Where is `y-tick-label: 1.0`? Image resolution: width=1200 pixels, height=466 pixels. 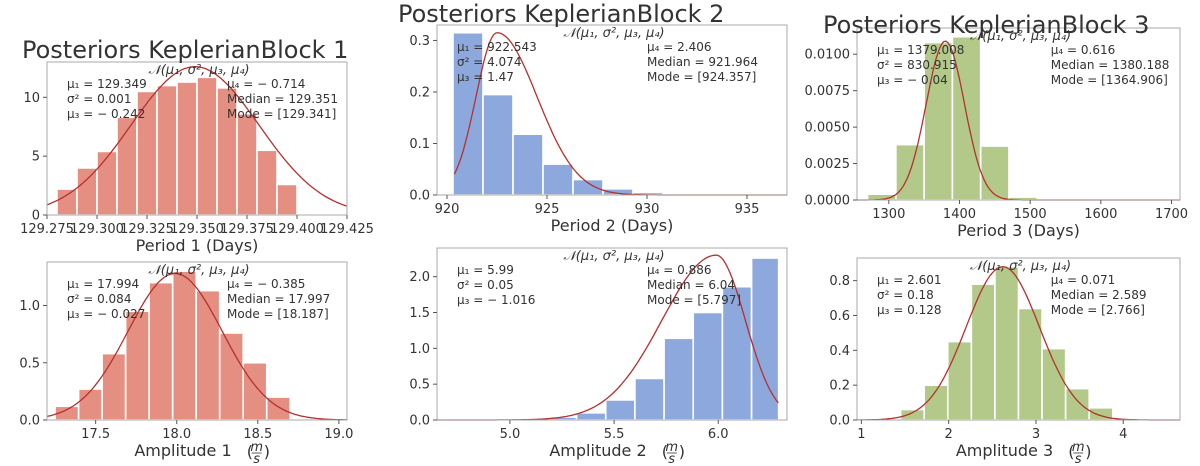
y-tick-label: 1.0 is located at coordinates (419, 349).